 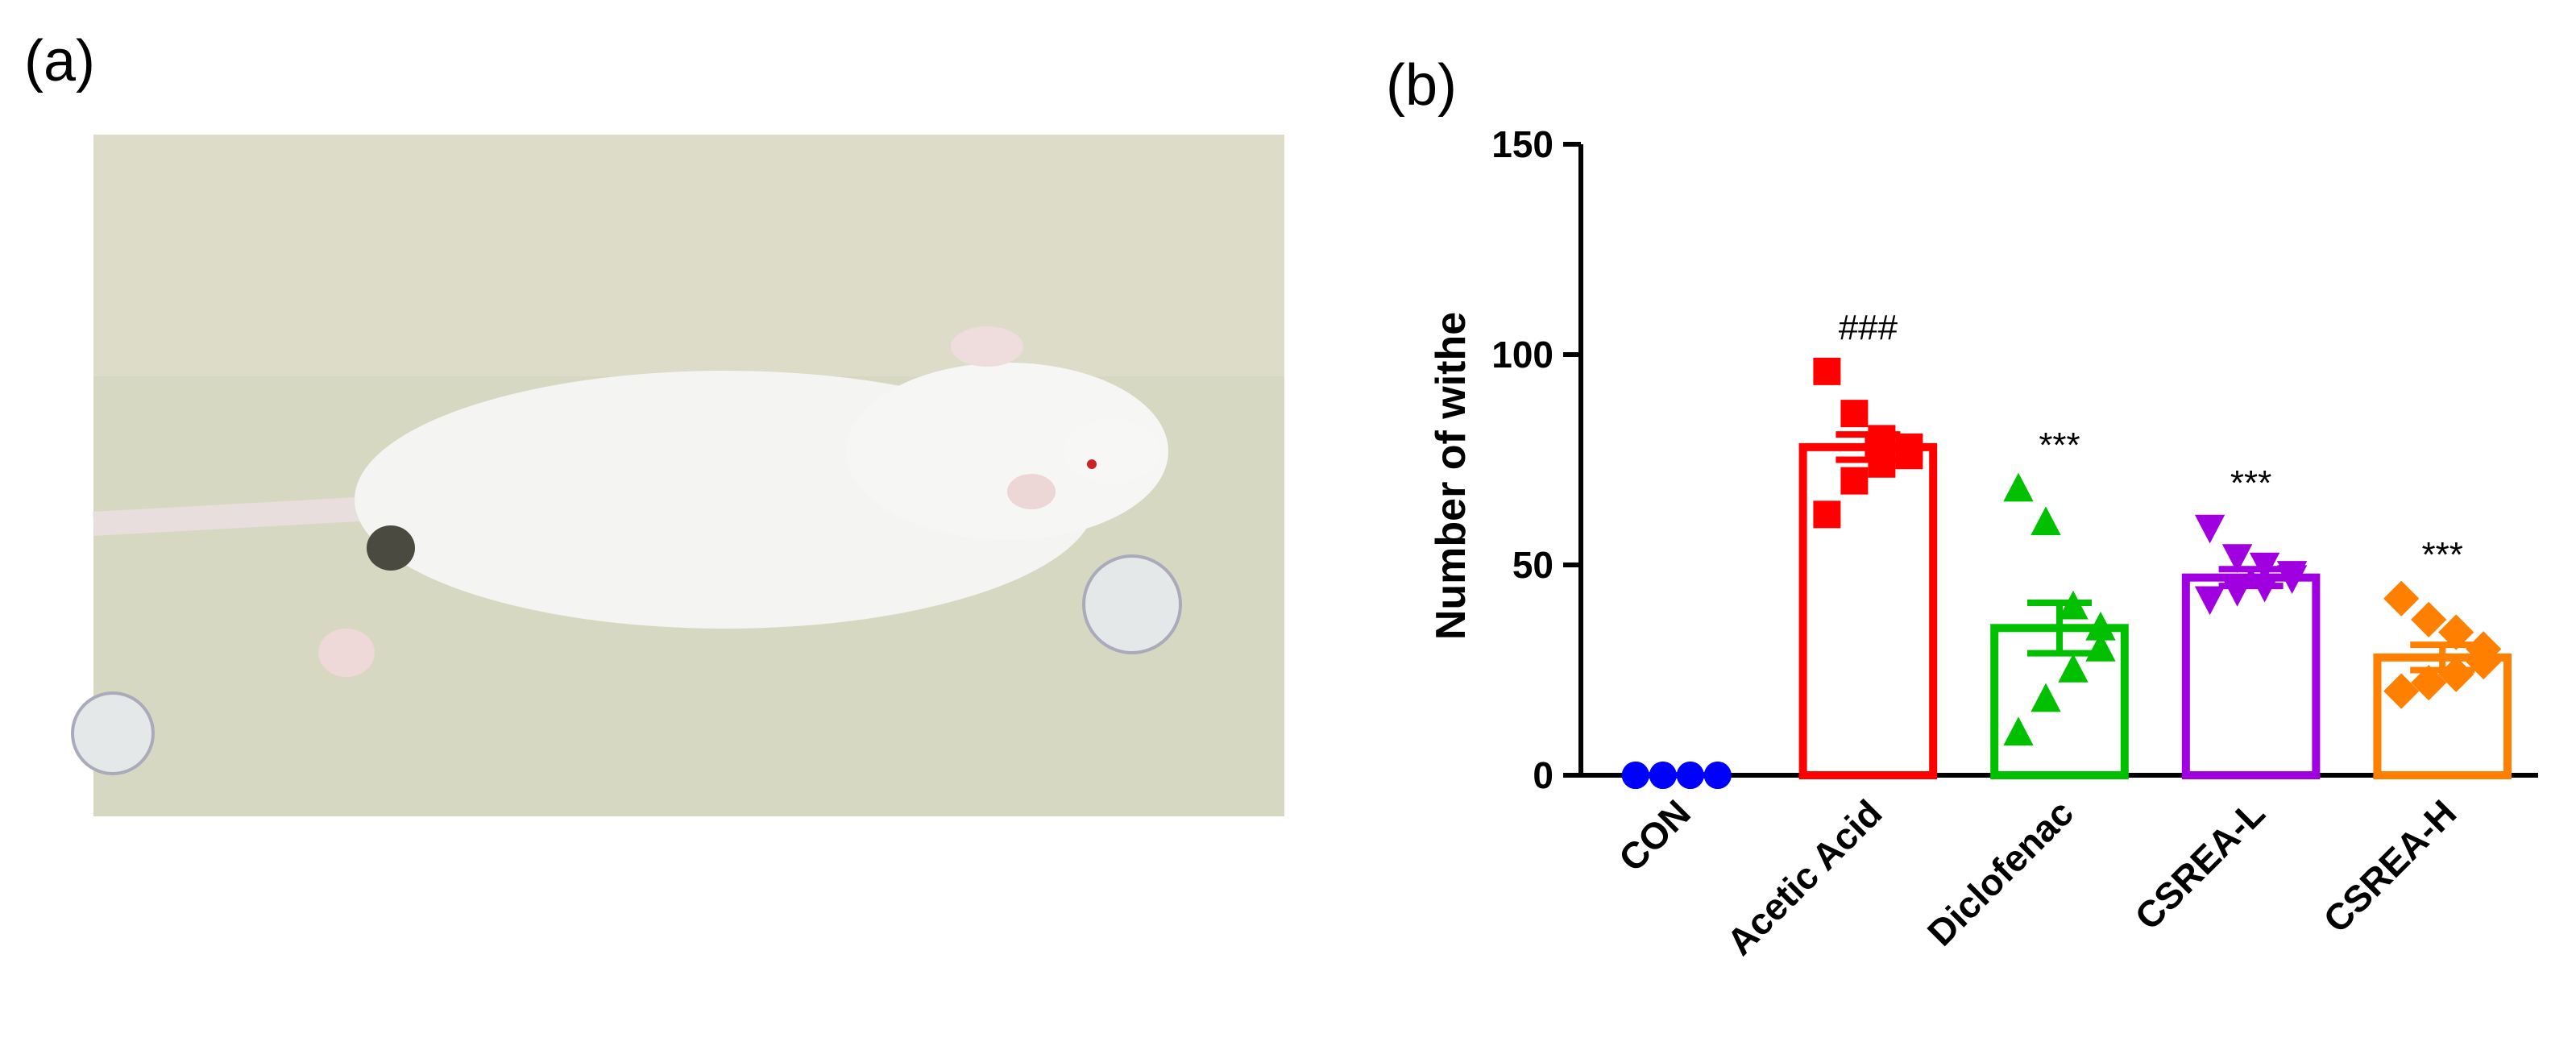 What do you see at coordinates (1532, 565) in the screenshot?
I see `y-tick-label: 50` at bounding box center [1532, 565].